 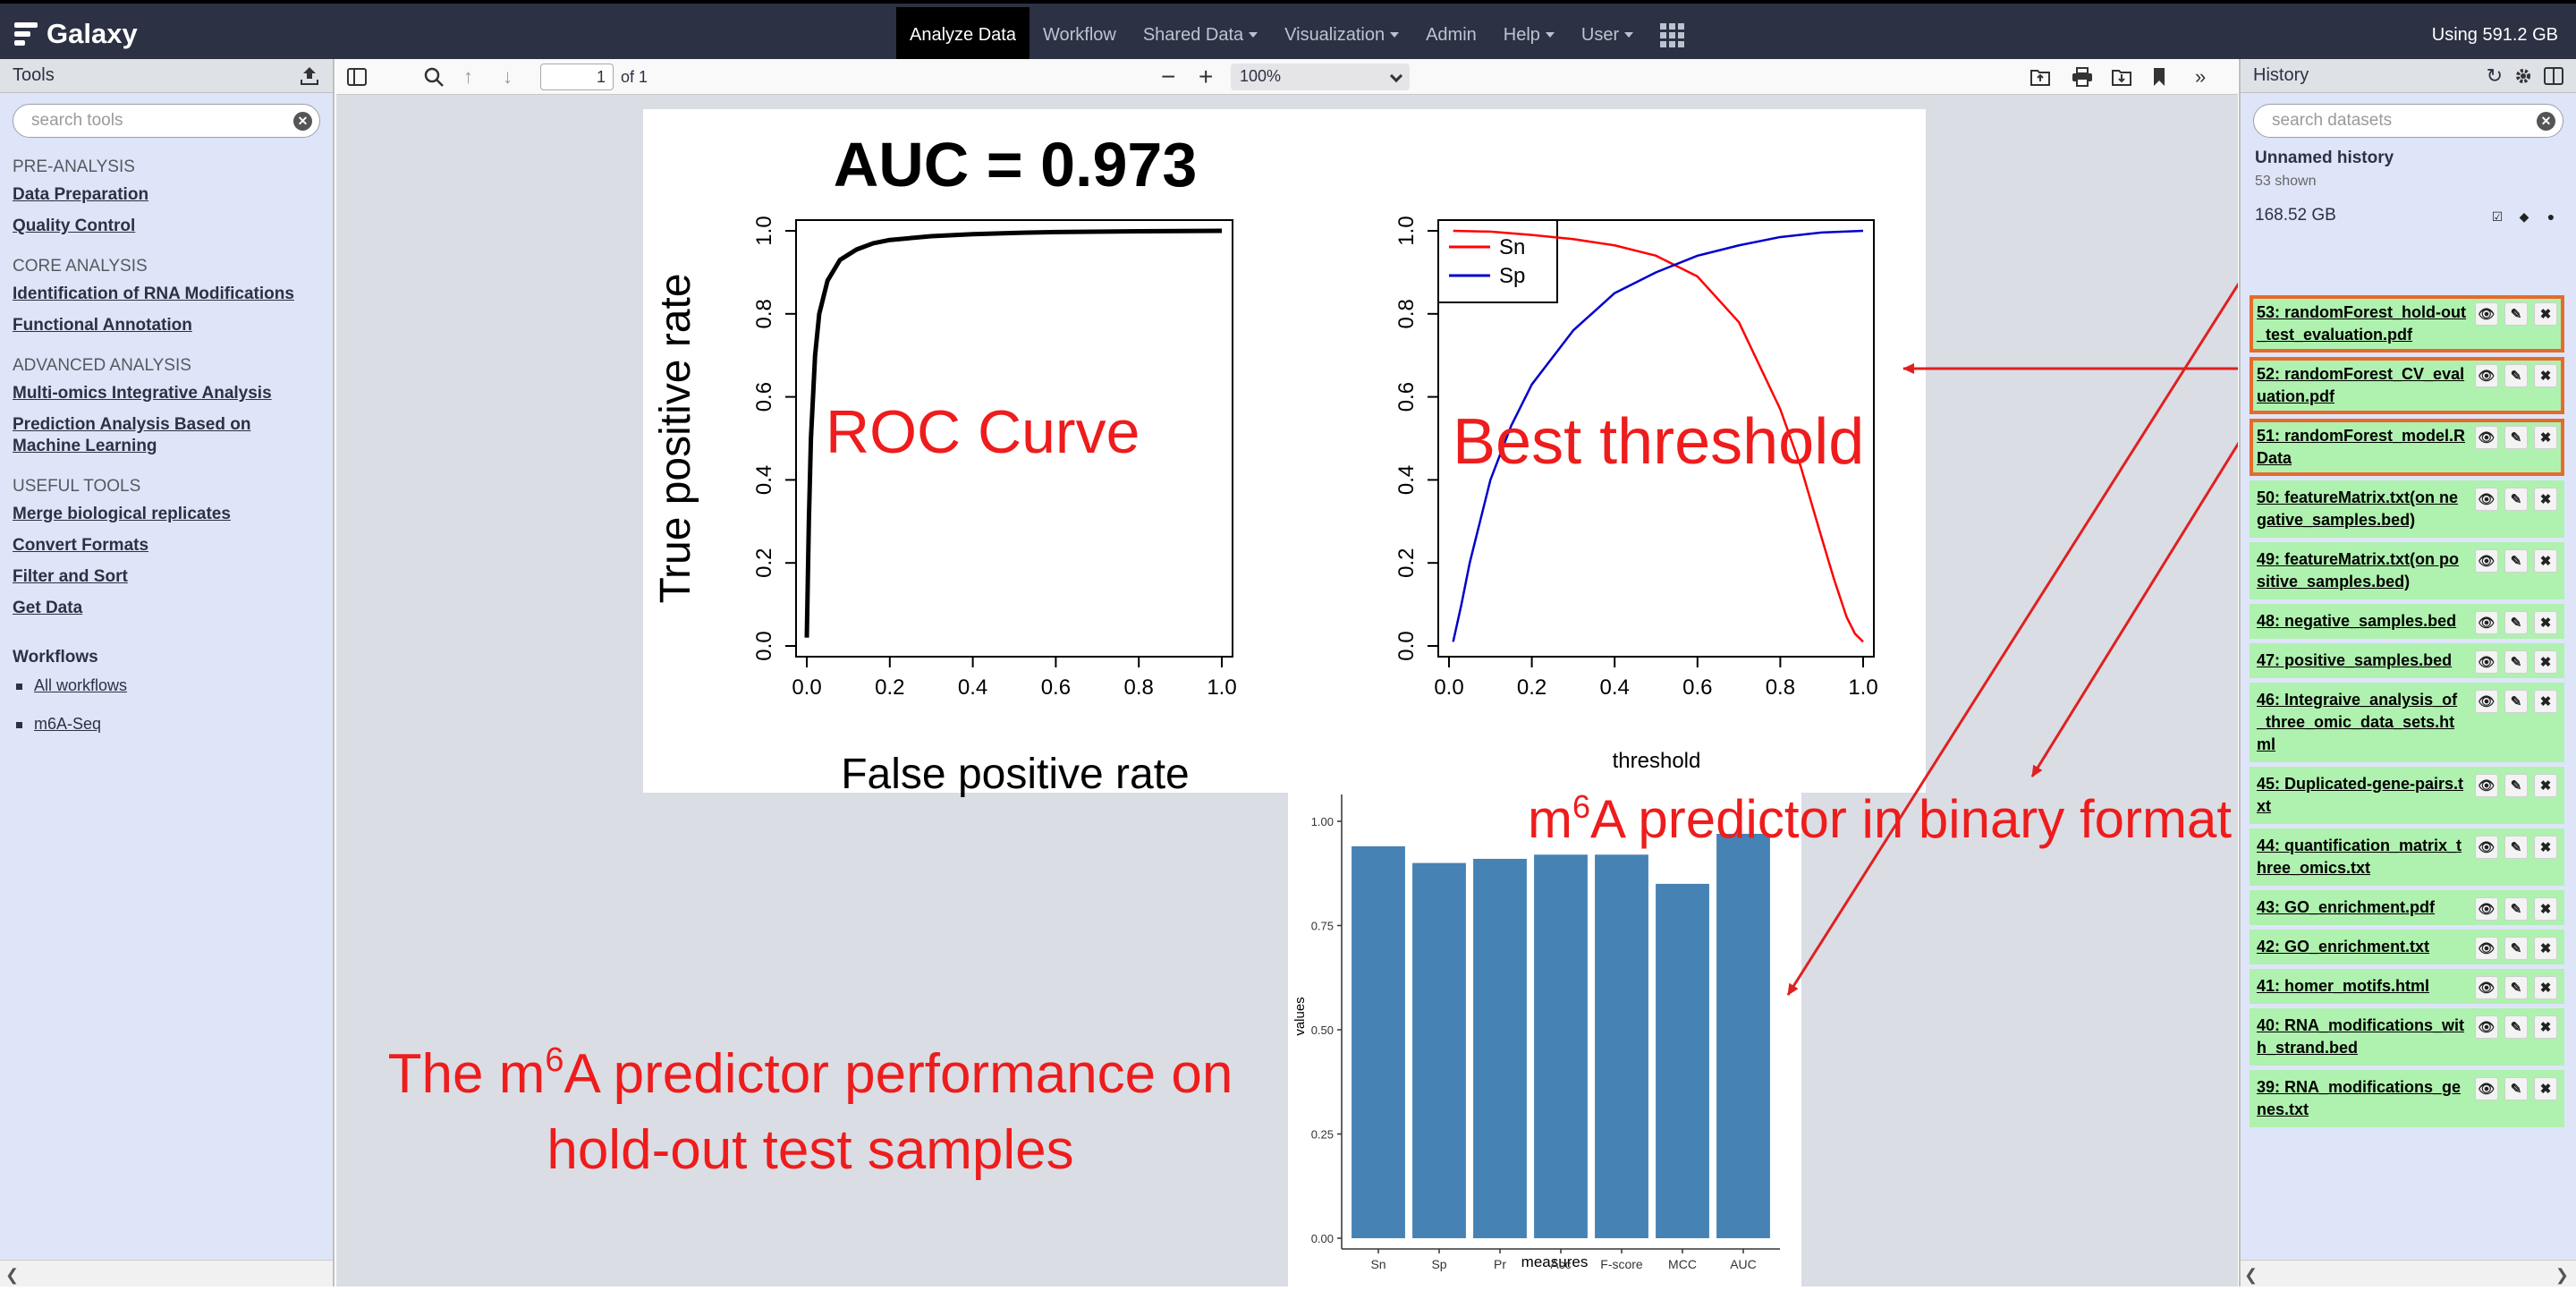 I want to click on tool-link: Identification of RNA Modifications, so click(x=153, y=294).